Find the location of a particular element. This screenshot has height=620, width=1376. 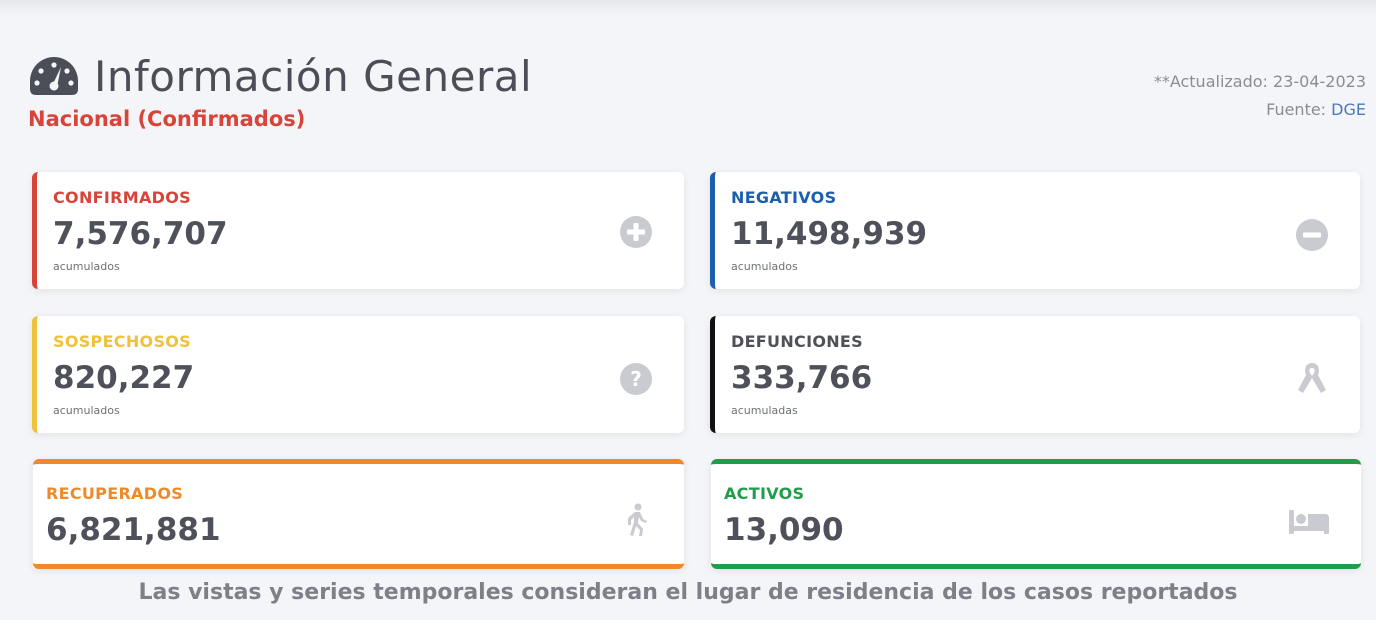

source-line: Fuente: DGE is located at coordinates (1260, 110).